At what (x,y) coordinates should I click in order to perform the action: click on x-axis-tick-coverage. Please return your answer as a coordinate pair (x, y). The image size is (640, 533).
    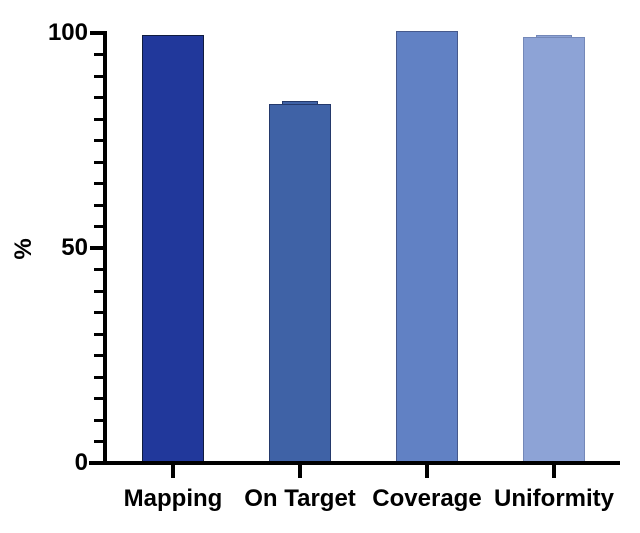
    Looking at the image, I should click on (427, 471).